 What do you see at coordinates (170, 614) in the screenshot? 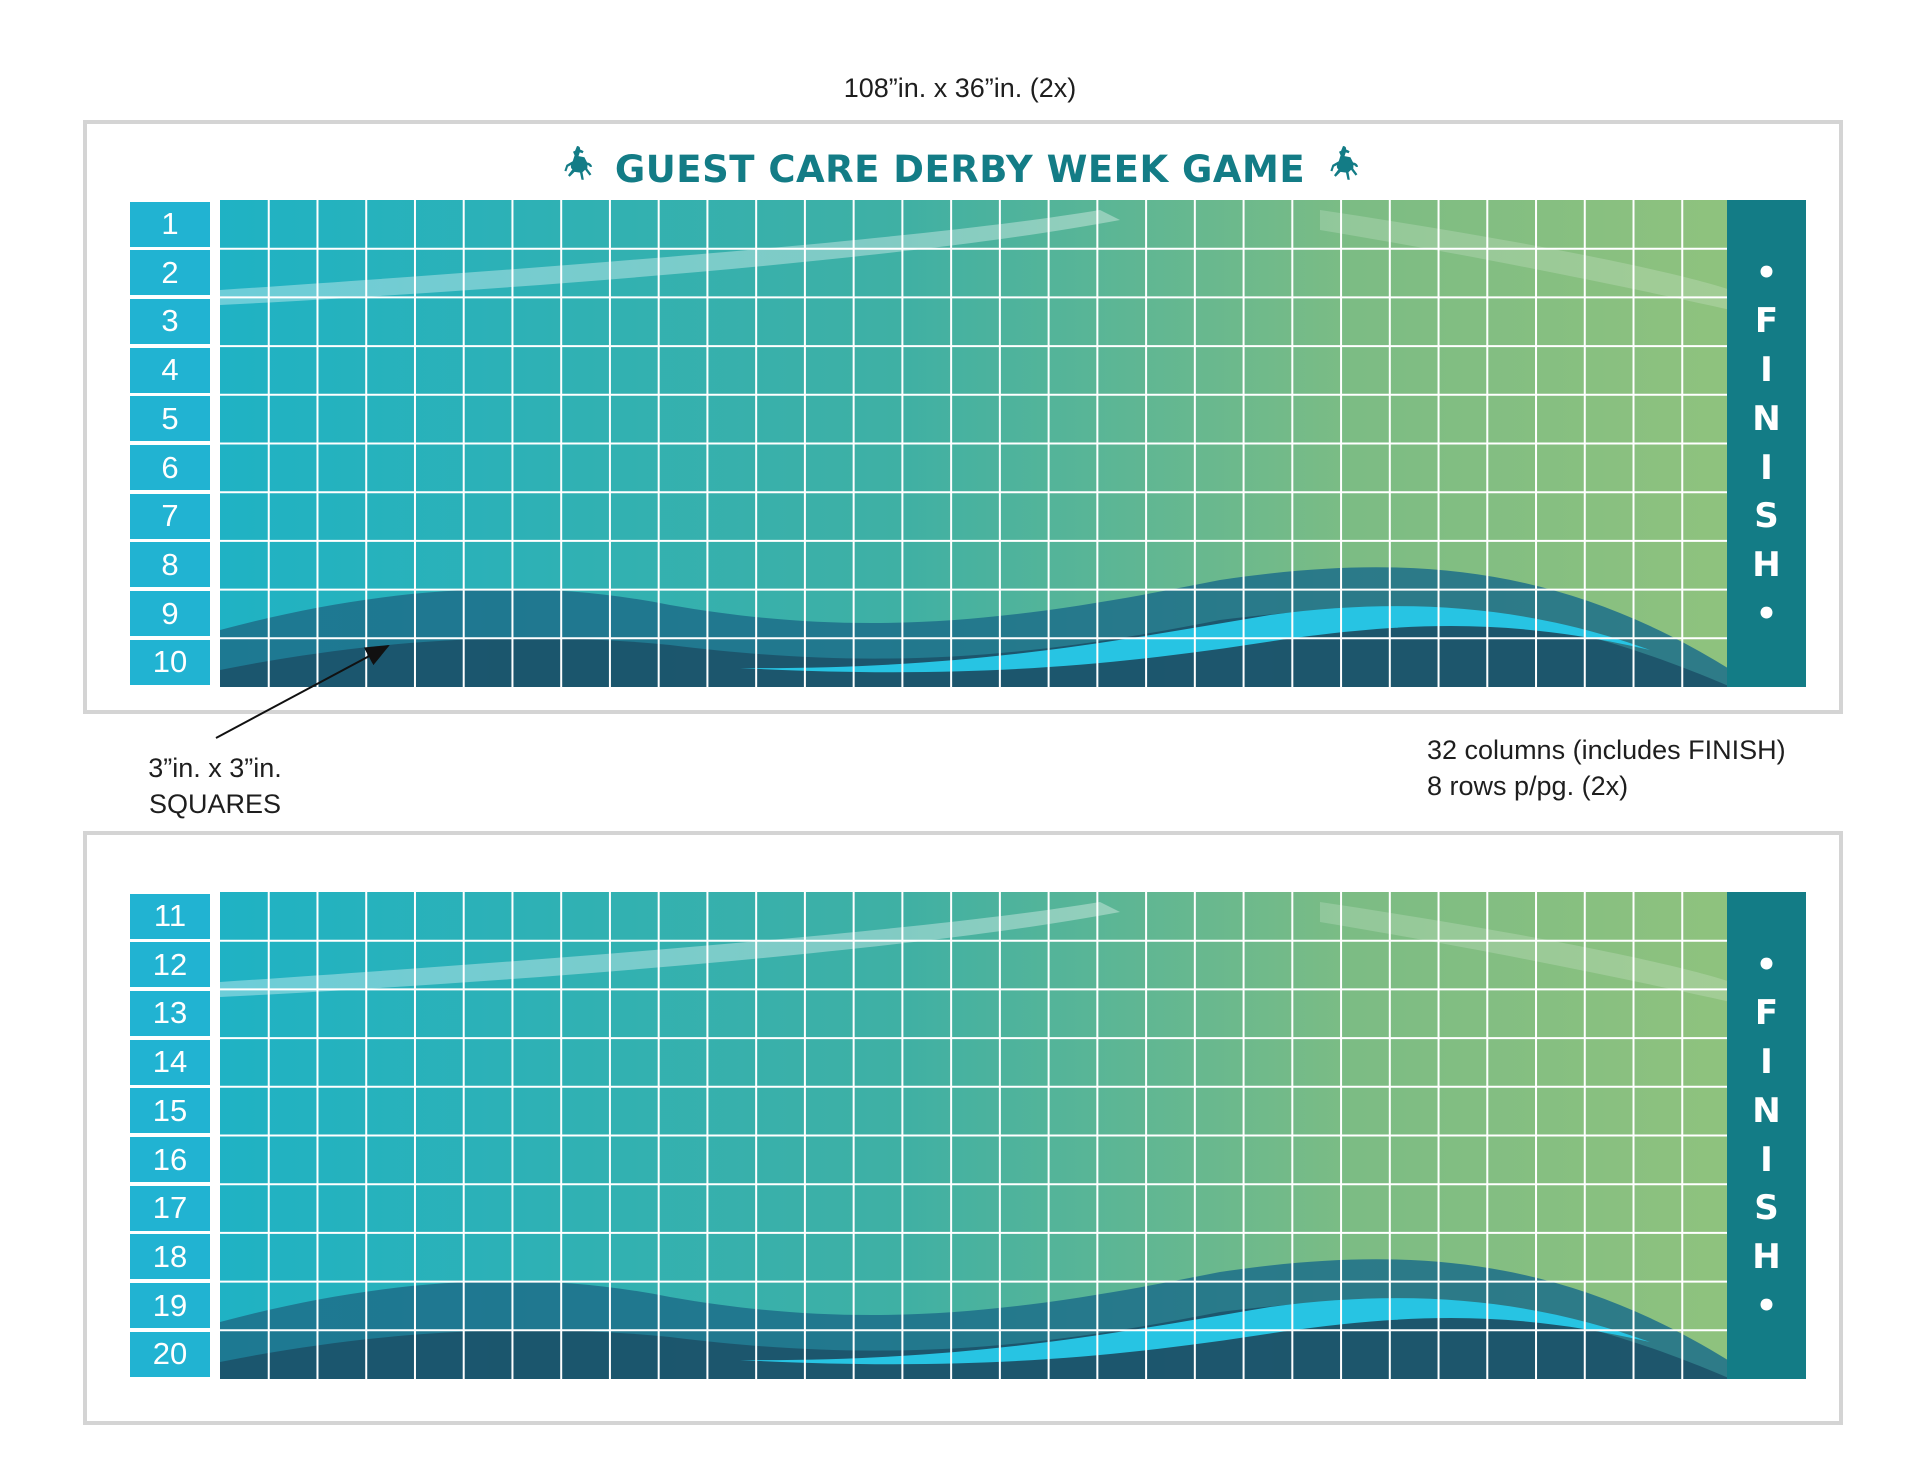
I see `row-number: 9` at bounding box center [170, 614].